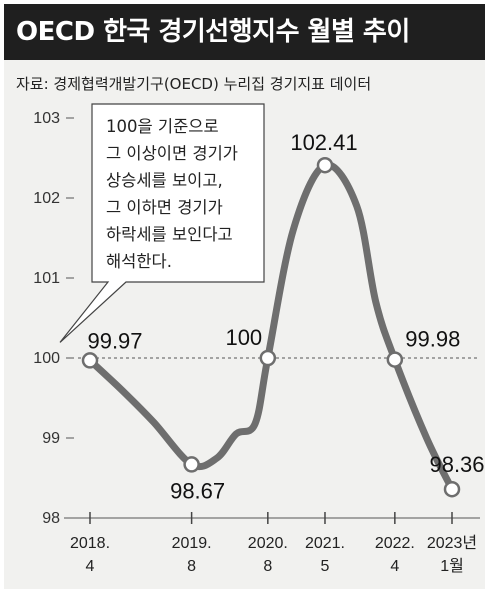  Describe the element at coordinates (172, 153) in the screenshot. I see `annotation-line: 그 이상이면 경기가` at that location.